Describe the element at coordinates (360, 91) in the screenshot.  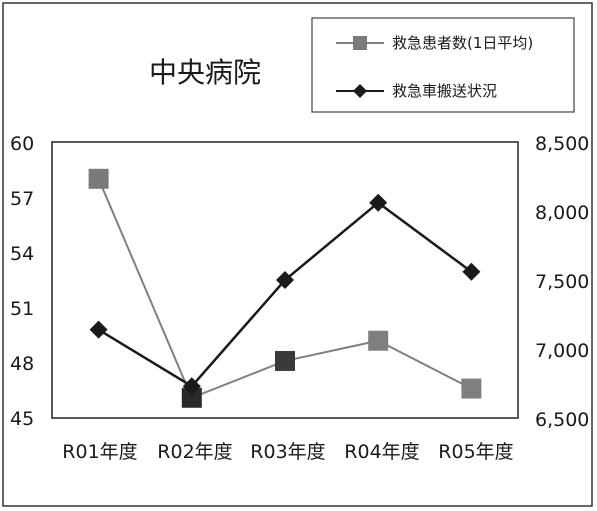
I see `legend-marker-diamond` at that location.